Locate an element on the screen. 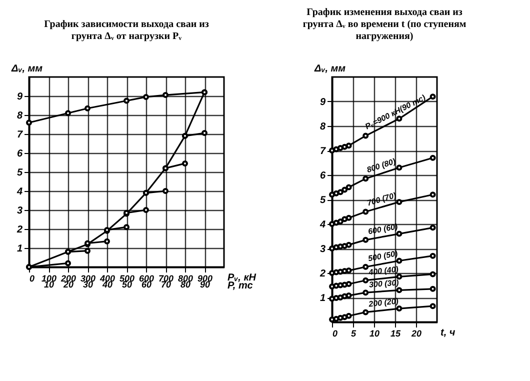 The width and height of the screenshot is (530, 381). x-tick-label: 900 is located at coordinates (205, 279).